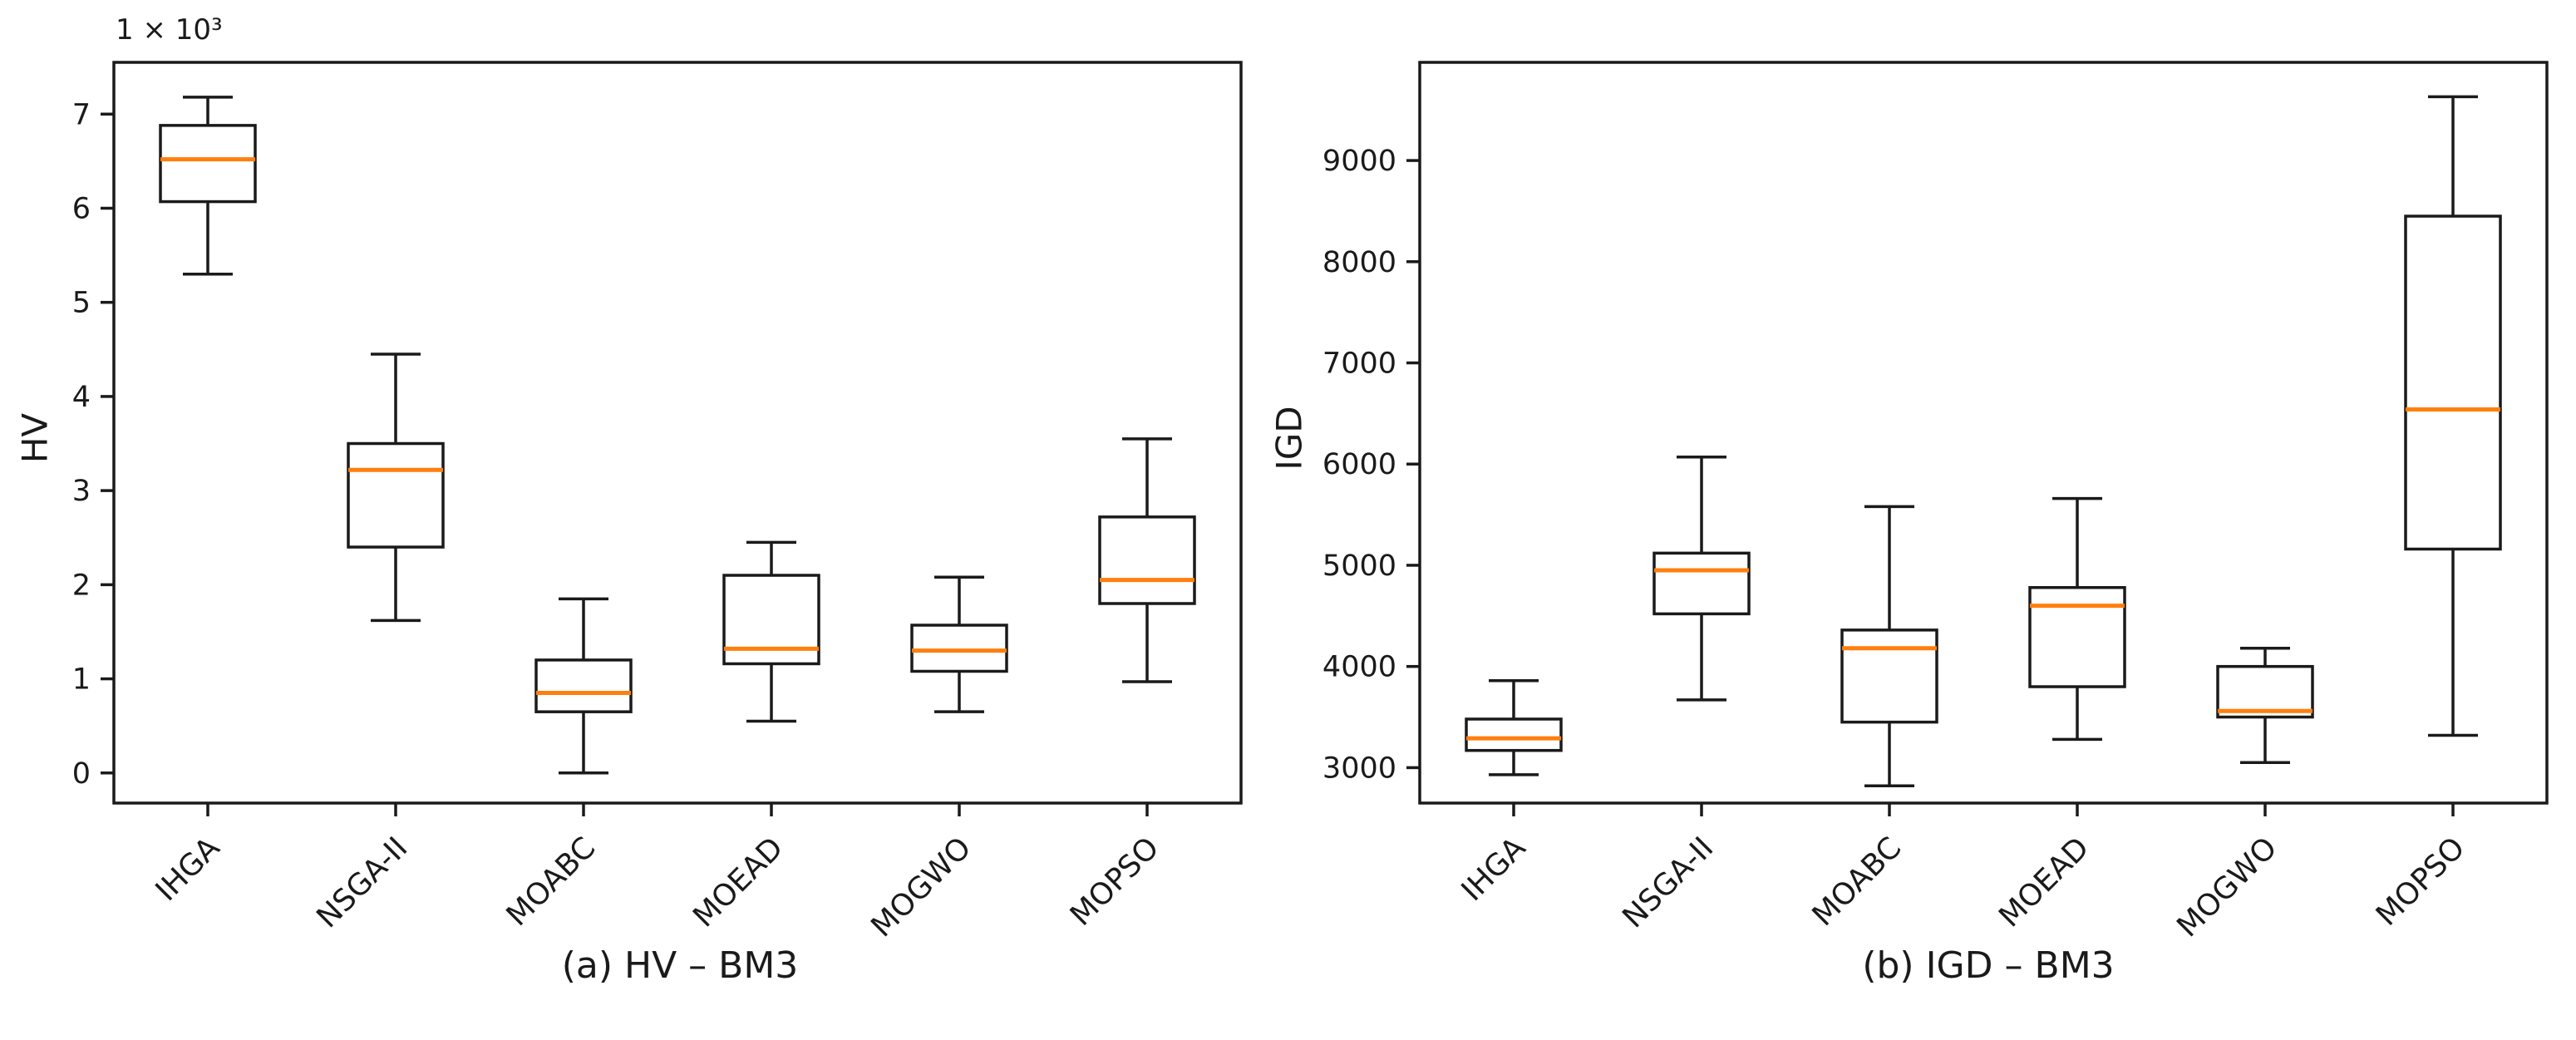  I want to click on y-tick-label-b: 8000, so click(1359, 262).